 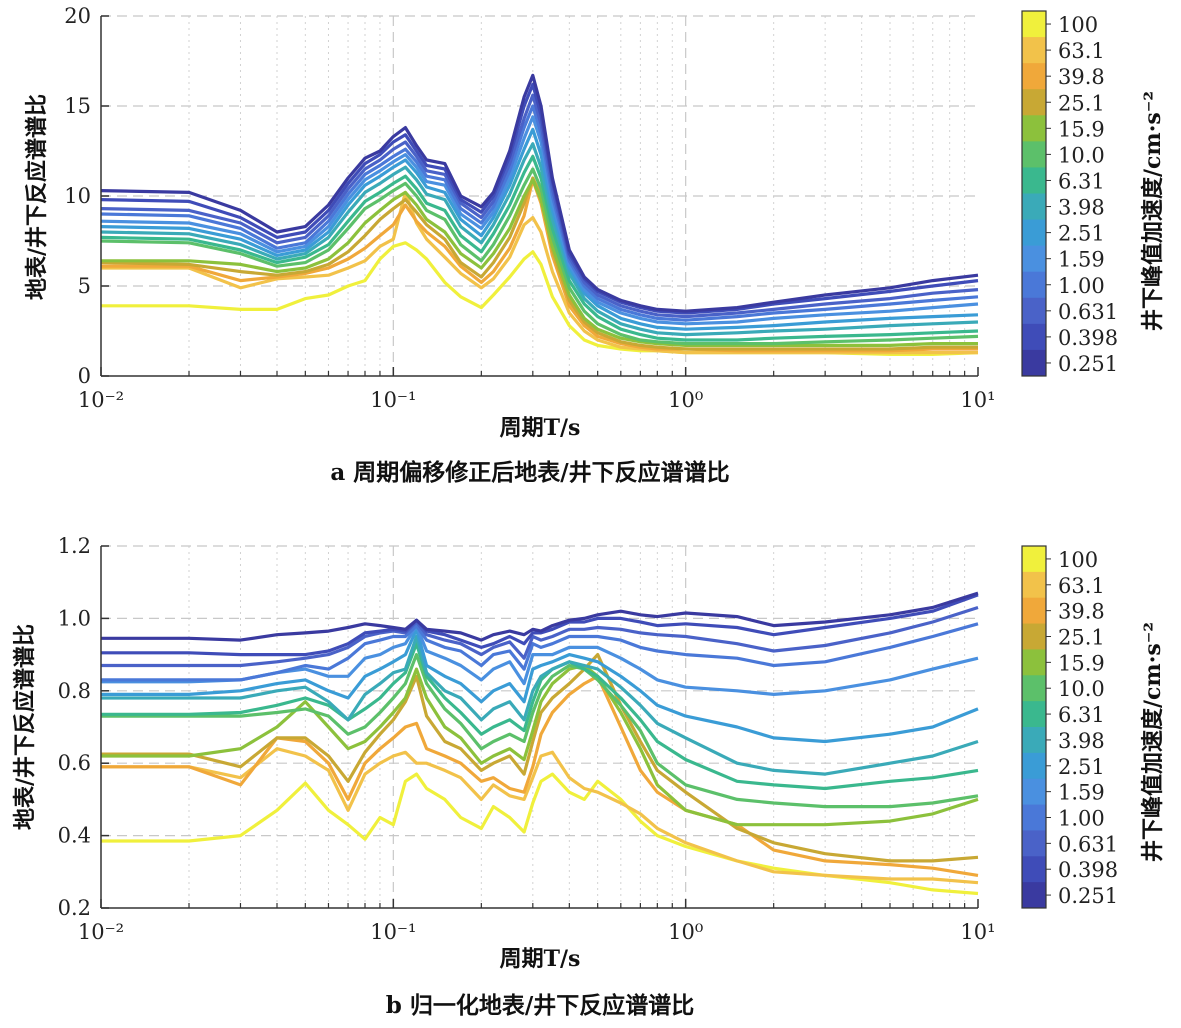 What do you see at coordinates (540, 428) in the screenshot?
I see `panel-a-xlabel: 周期T/s` at bounding box center [540, 428].